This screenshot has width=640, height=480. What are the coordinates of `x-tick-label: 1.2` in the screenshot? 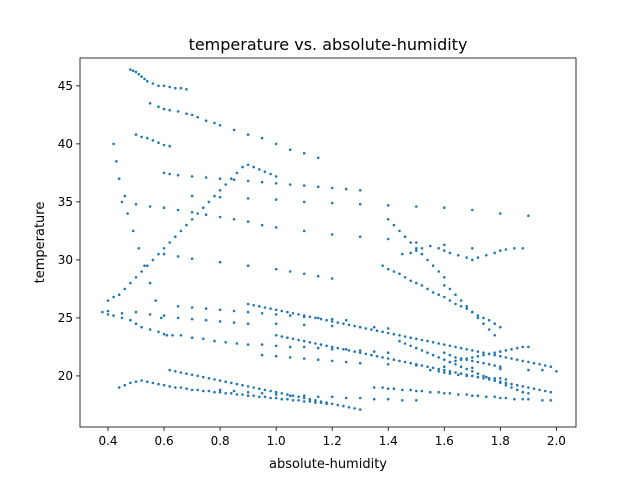 It's located at (332, 441).